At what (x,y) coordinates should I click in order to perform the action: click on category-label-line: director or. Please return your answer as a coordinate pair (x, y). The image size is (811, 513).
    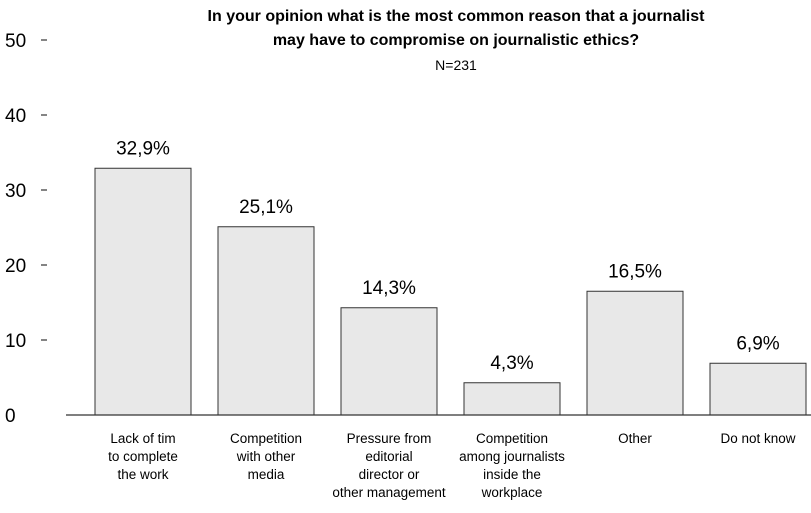
    Looking at the image, I should click on (389, 474).